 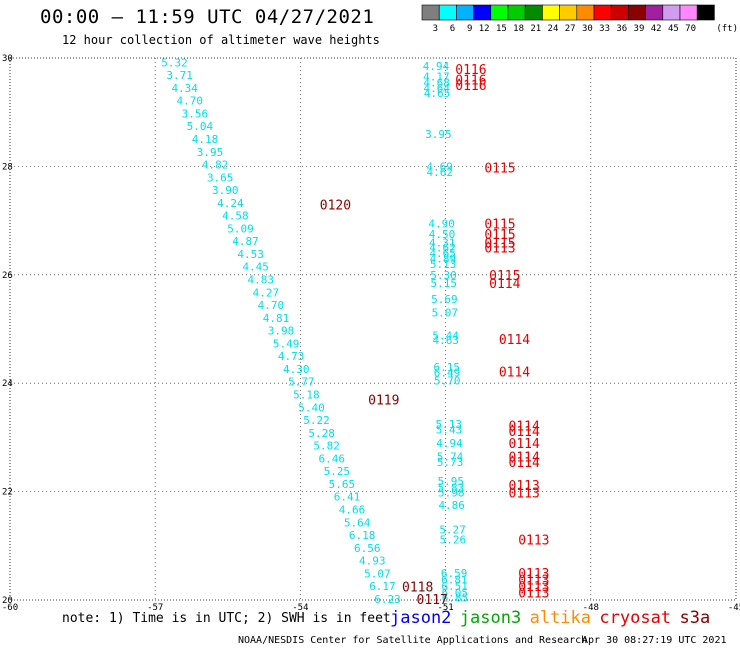 What do you see at coordinates (372, 561) in the screenshot?
I see `swh-value: 4.93` at bounding box center [372, 561].